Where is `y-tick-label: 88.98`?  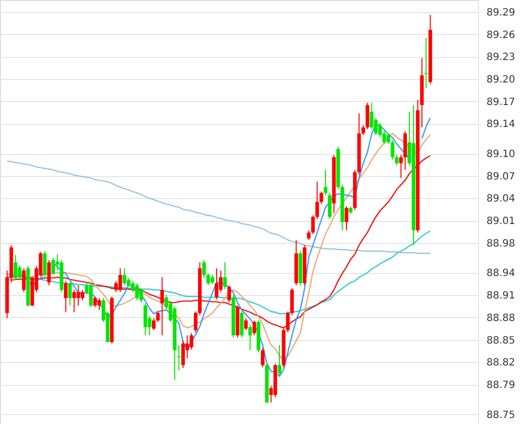 y-tick-label: 88.98 is located at coordinates (501, 244).